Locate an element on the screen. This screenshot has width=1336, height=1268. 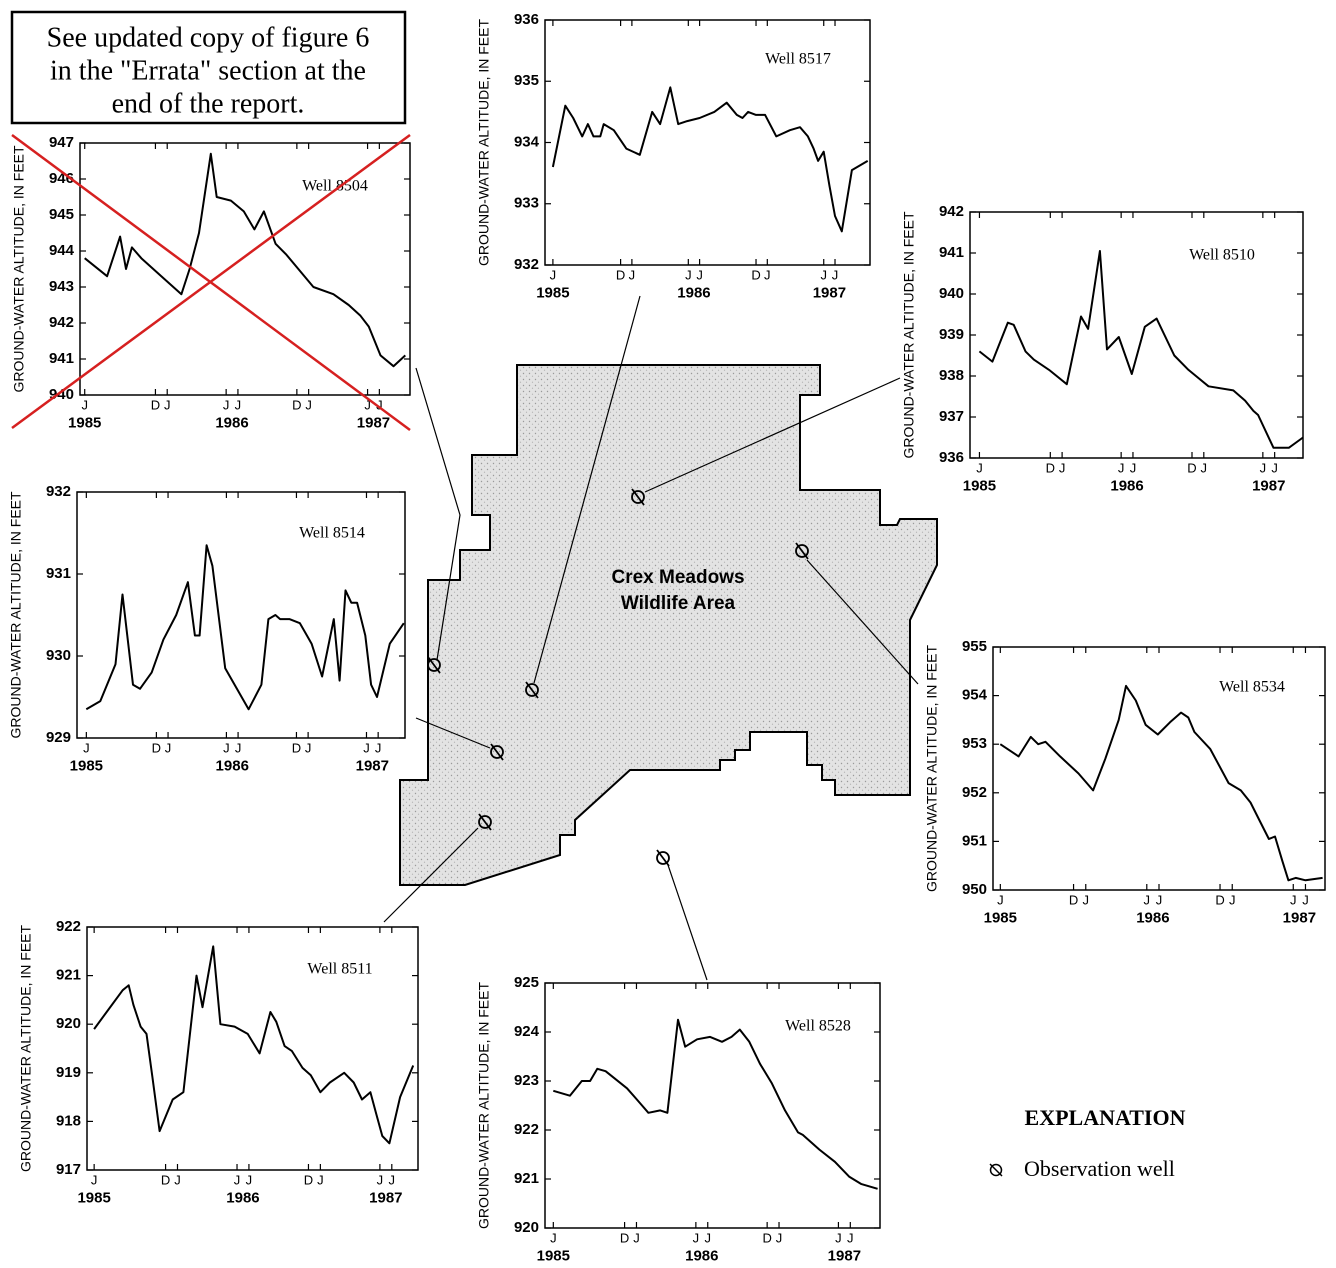
y-tick-label: 929 is located at coordinates (58, 737).